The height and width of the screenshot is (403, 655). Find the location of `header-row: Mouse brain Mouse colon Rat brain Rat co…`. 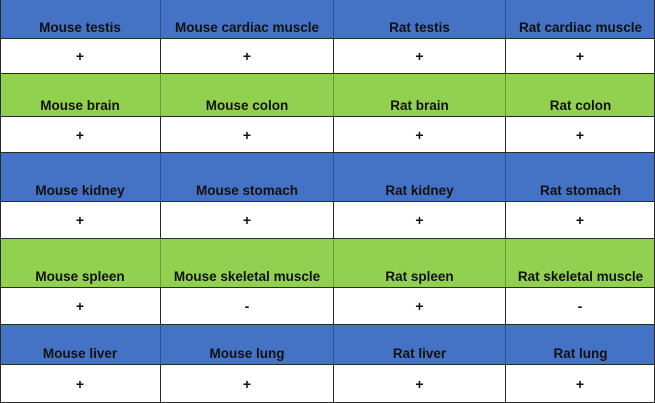

header-row: Mouse brain Mouse colon Rat brain Rat co… is located at coordinates (327, 95).